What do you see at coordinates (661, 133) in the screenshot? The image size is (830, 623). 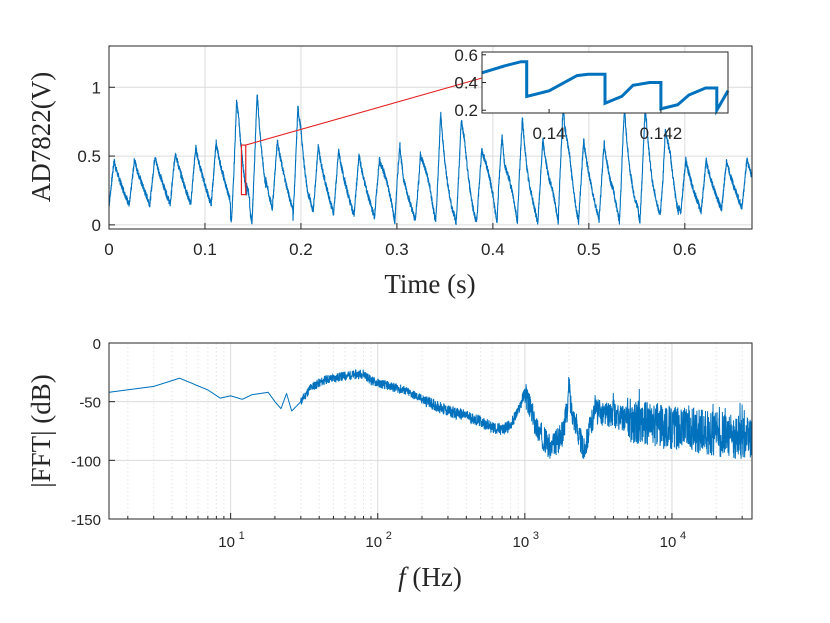 I see `inset-x-tick-label: 0.142` at bounding box center [661, 133].